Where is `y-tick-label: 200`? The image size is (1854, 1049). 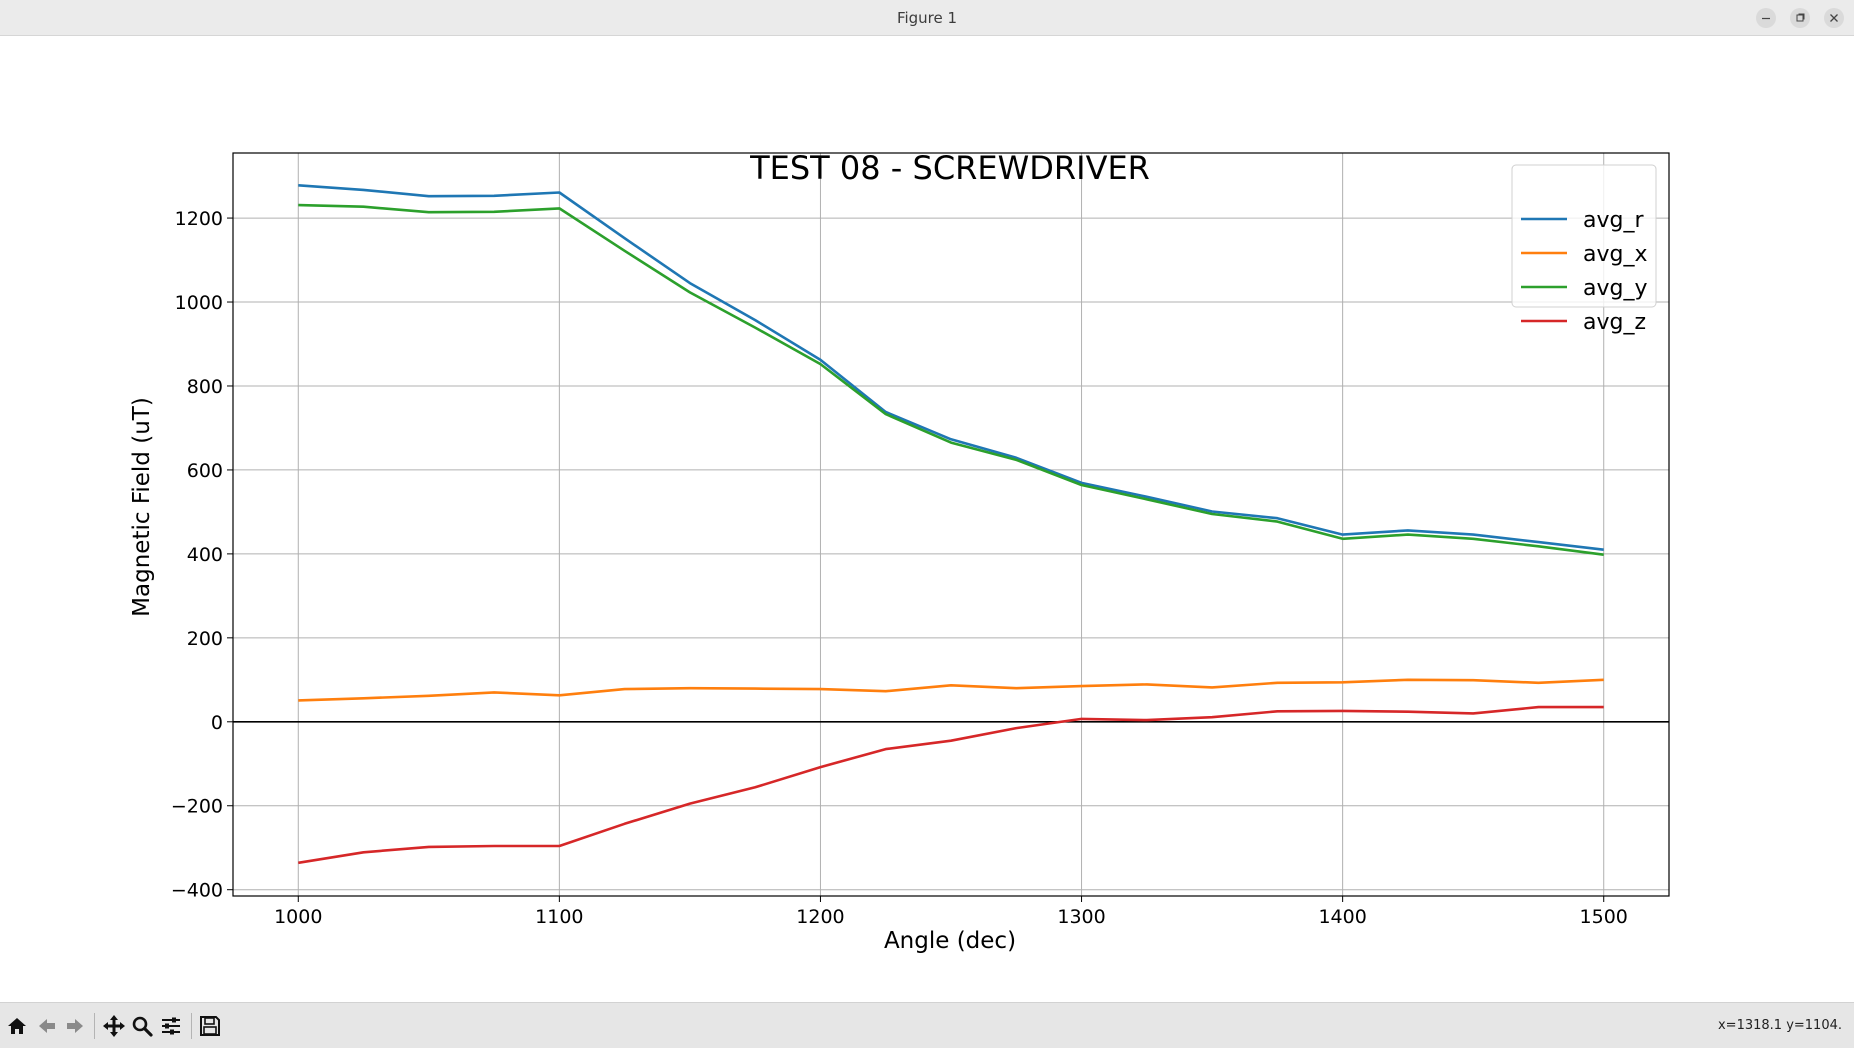
y-tick-label: 200 is located at coordinates (205, 639).